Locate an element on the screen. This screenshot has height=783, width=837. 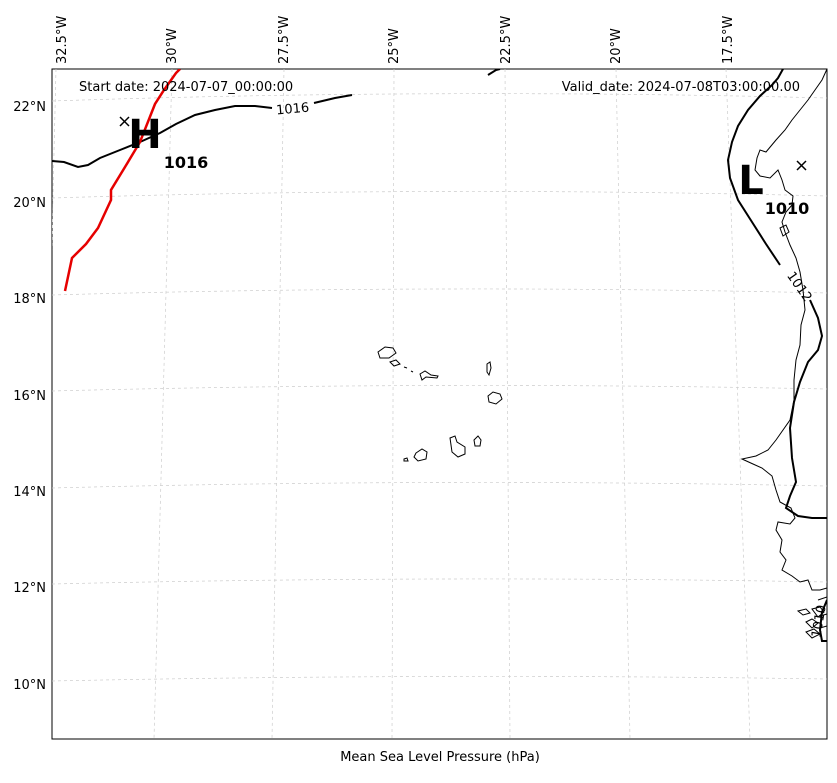
lat-label-22n: 22°N is located at coordinates (29, 107).